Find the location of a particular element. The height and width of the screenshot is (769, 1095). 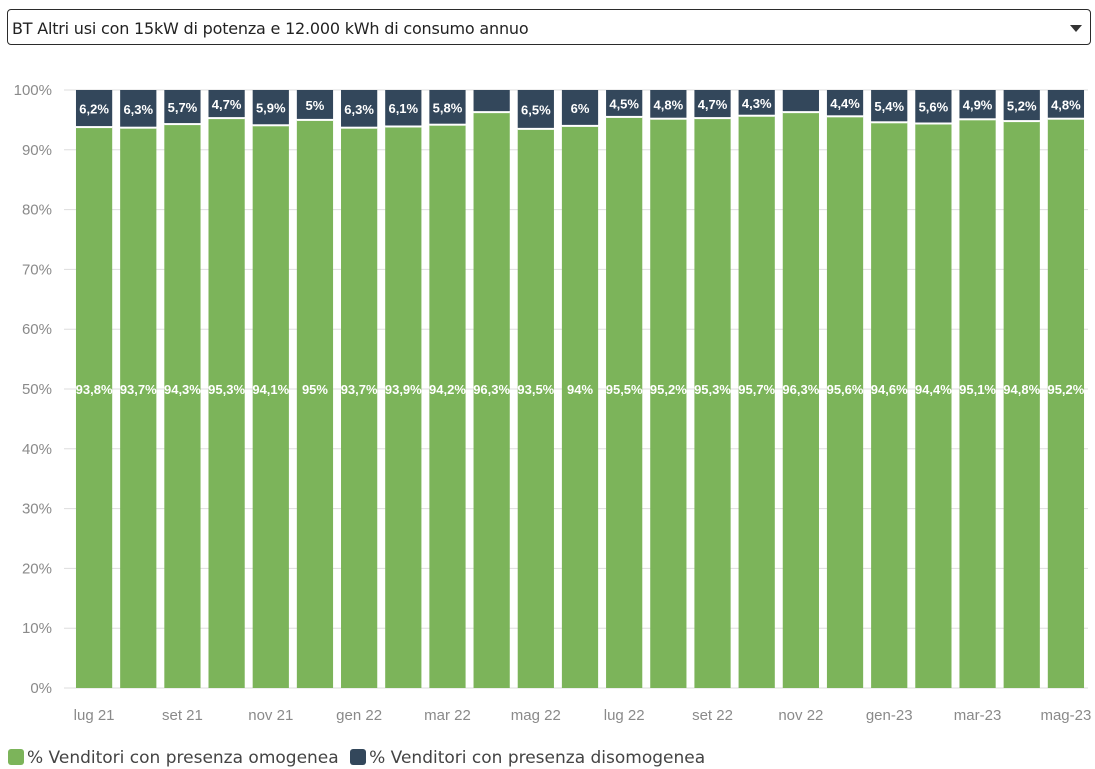

data-label-omogenea: 95,5% is located at coordinates (624, 389).